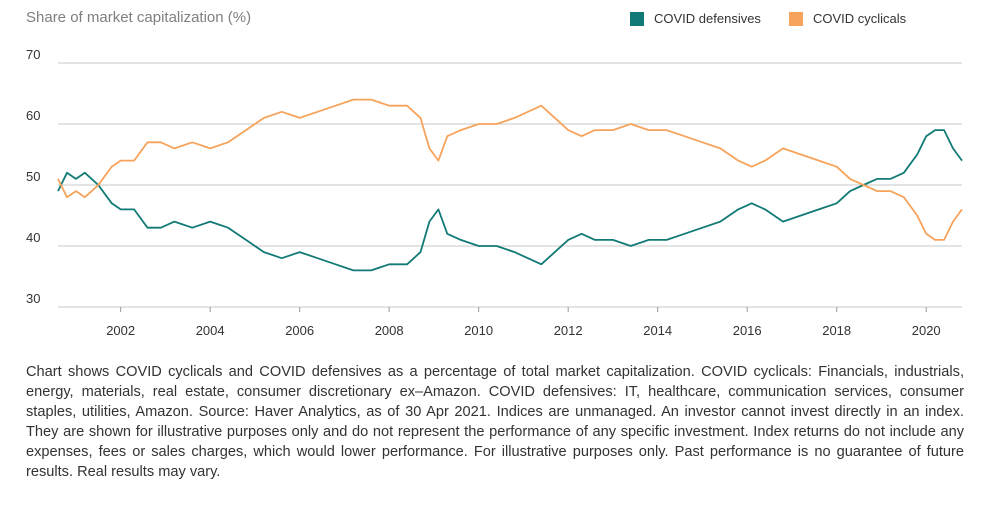  I want to click on legend-swatch-cyclicals, so click(795, 18).